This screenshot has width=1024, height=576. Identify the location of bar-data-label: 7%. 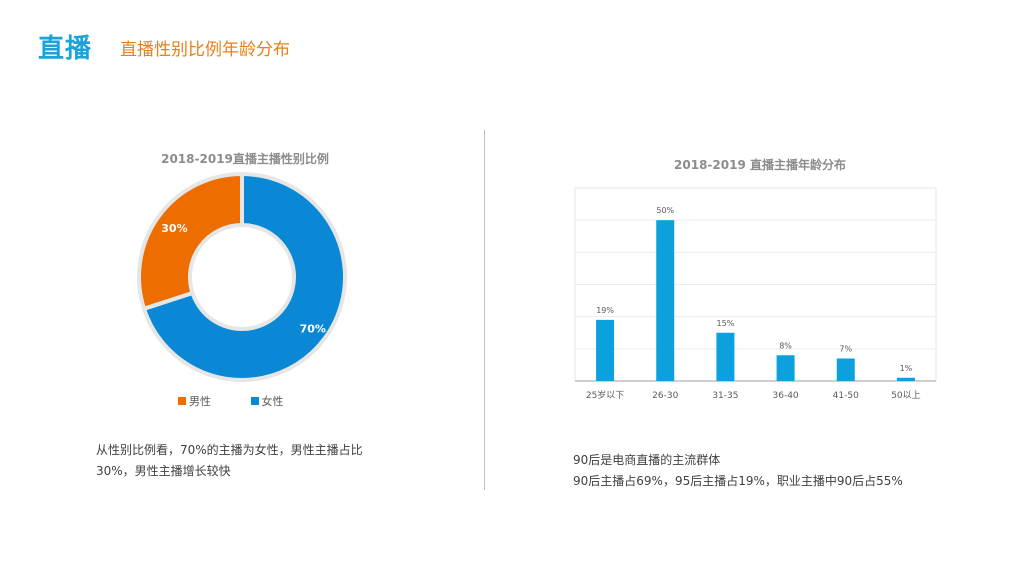
(845, 348).